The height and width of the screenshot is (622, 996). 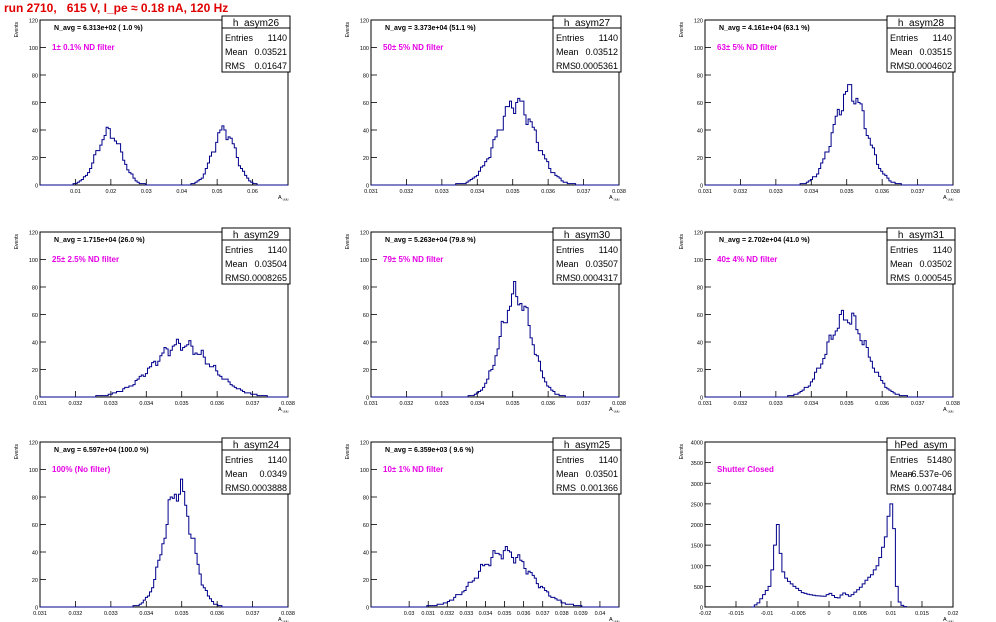 I want to click on x-tick-label: 0.033, so click(x=111, y=614).